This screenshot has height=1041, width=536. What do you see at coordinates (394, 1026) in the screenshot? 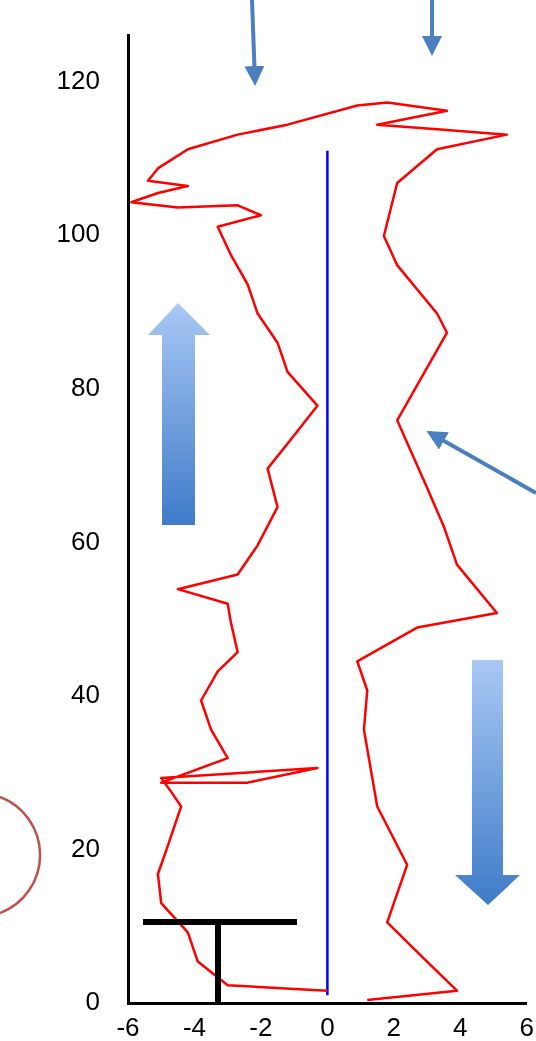
I see `x-tick-label: 2` at bounding box center [394, 1026].